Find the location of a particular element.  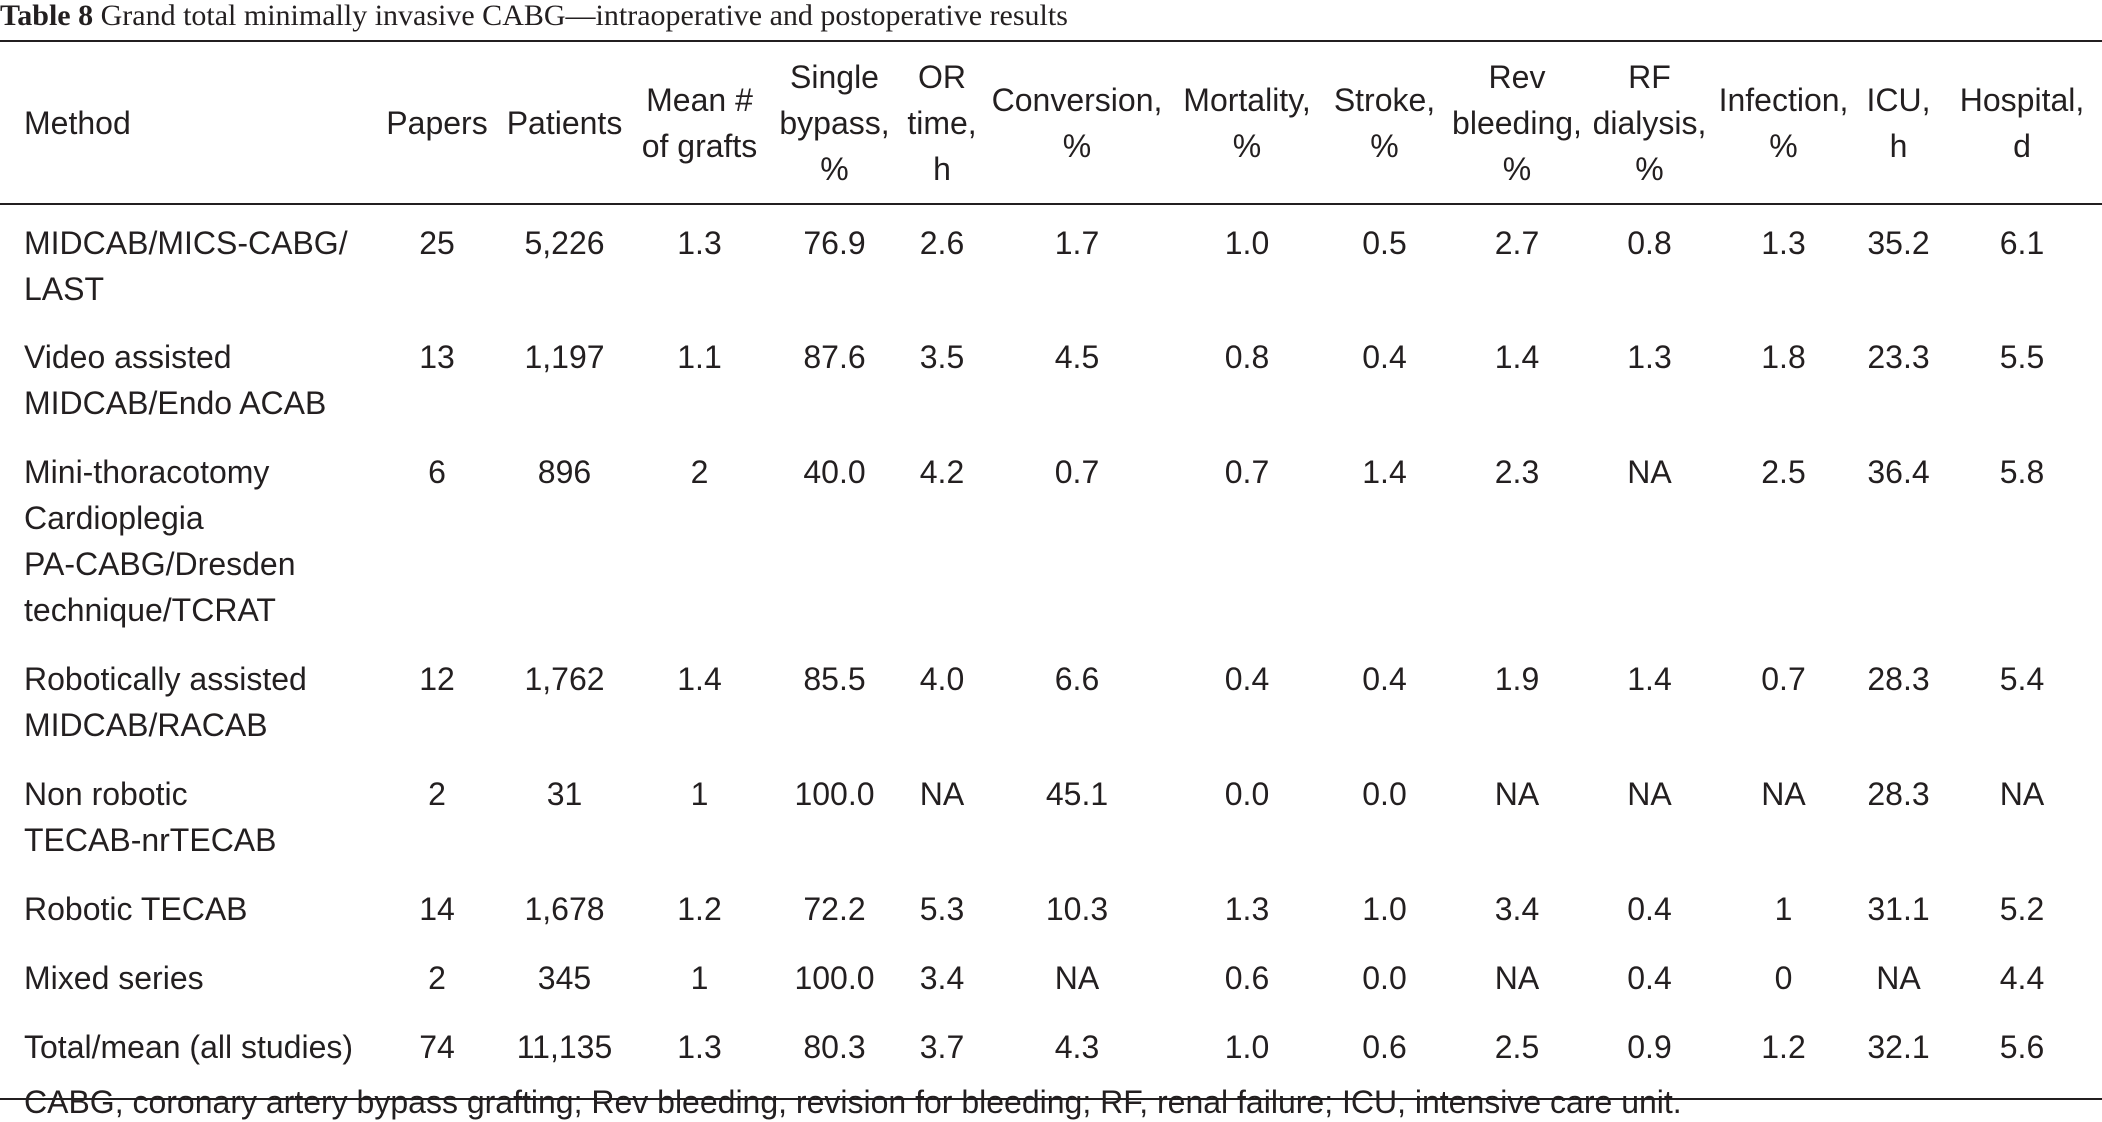

method-line: TECAB-nrTECAB is located at coordinates (150, 840).